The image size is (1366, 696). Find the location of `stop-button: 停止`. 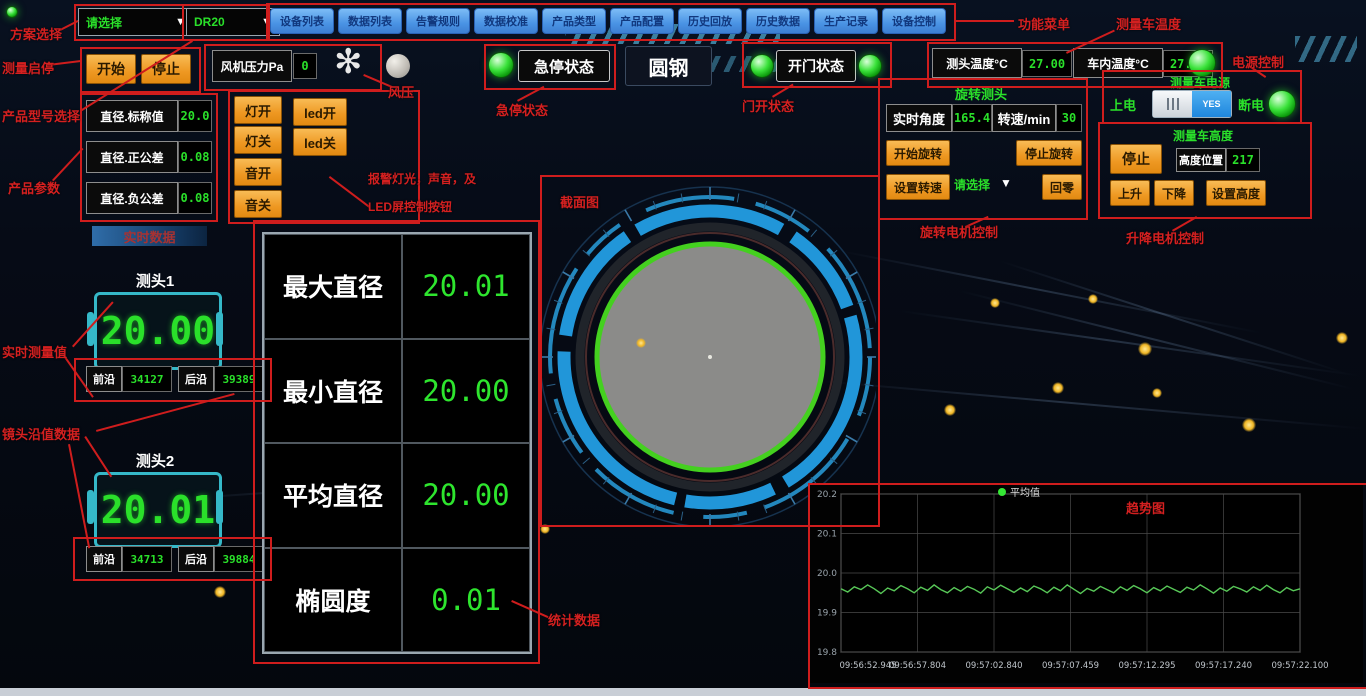

stop-button: 停止 is located at coordinates (166, 69).